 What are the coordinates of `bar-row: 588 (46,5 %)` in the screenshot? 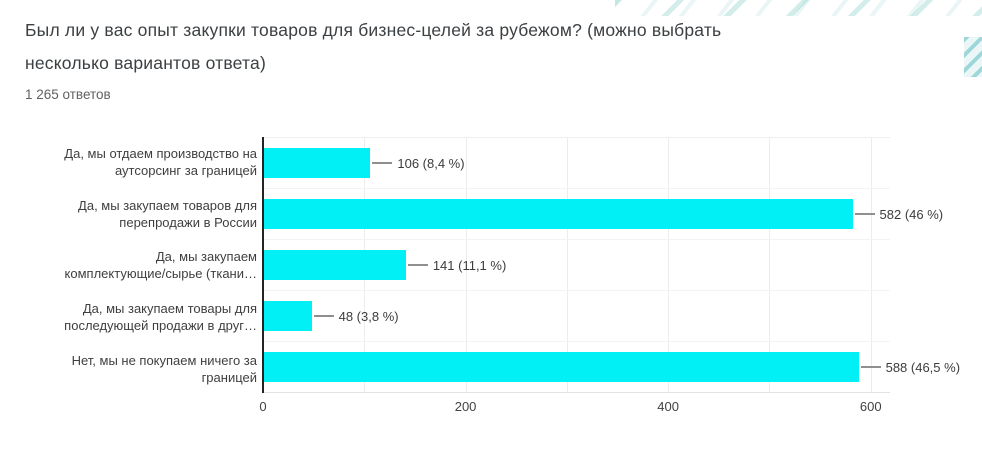 It's located at (611, 367).